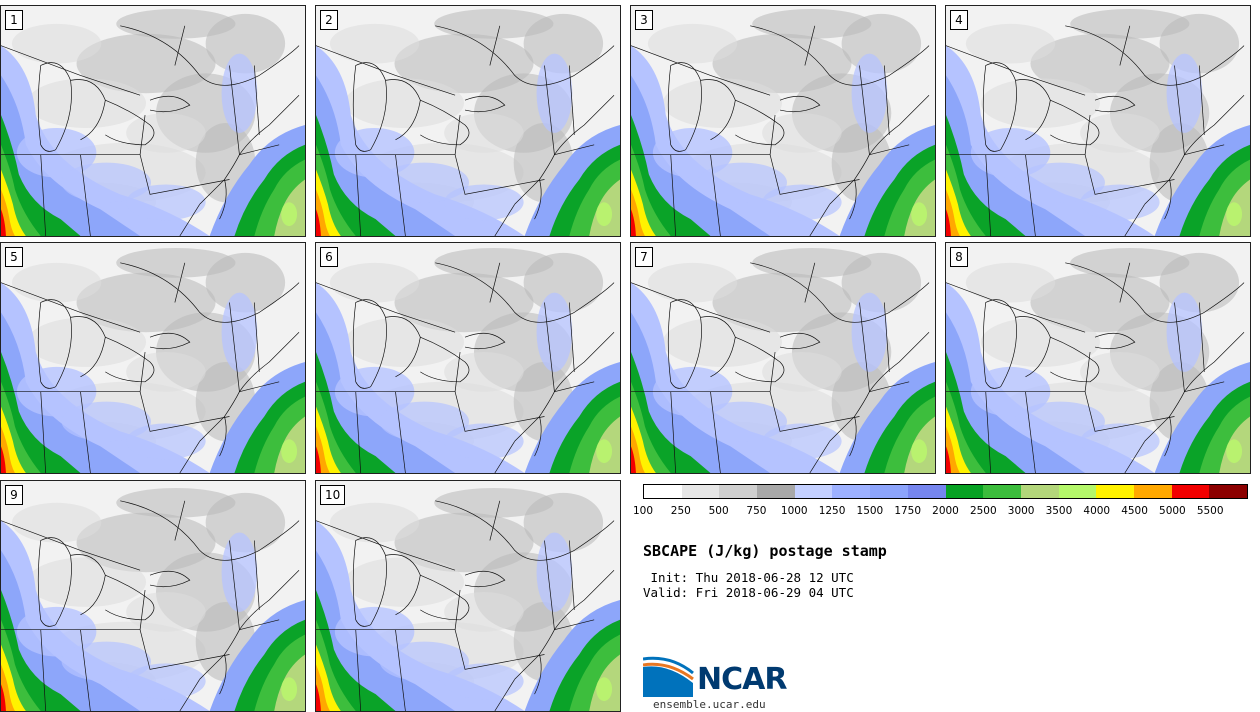 The width and height of the screenshot is (1260, 712). I want to click on member-number-label: 9, so click(14, 495).